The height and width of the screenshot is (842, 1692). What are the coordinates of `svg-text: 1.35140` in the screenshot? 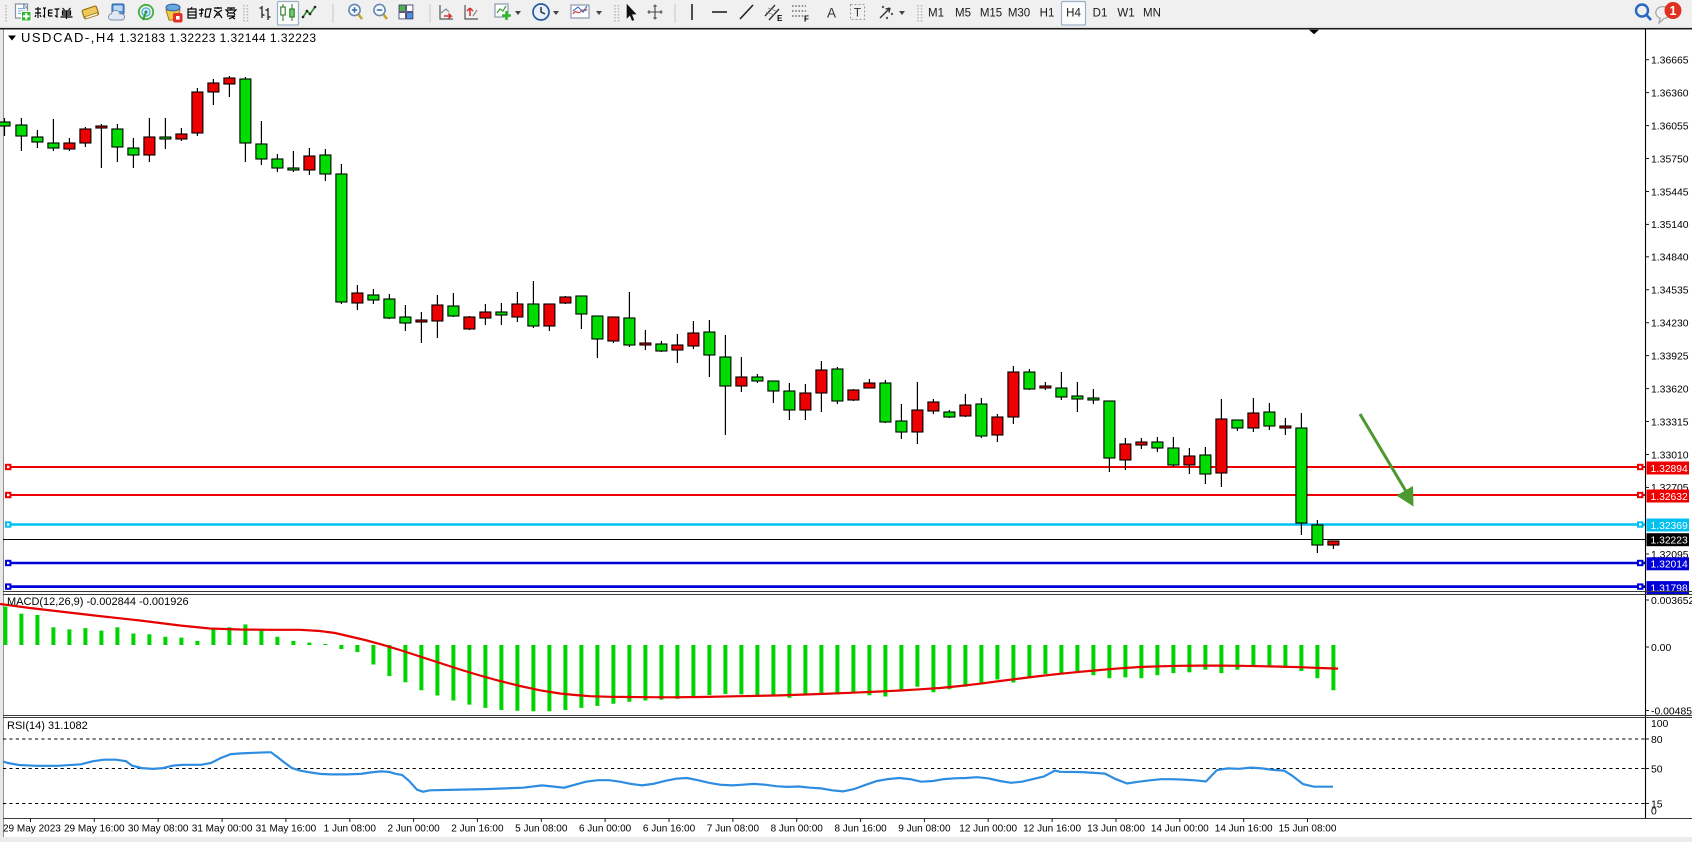 It's located at (1670, 225).